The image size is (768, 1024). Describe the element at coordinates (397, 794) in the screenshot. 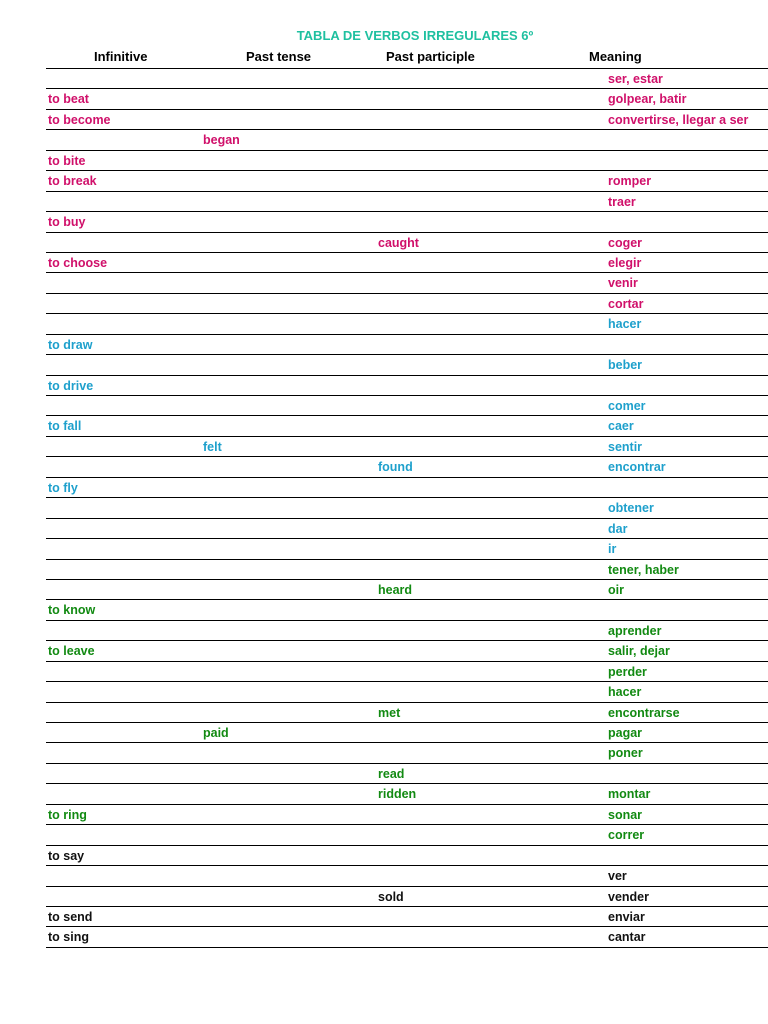

I see `past-participle-cell: ridden` at that location.